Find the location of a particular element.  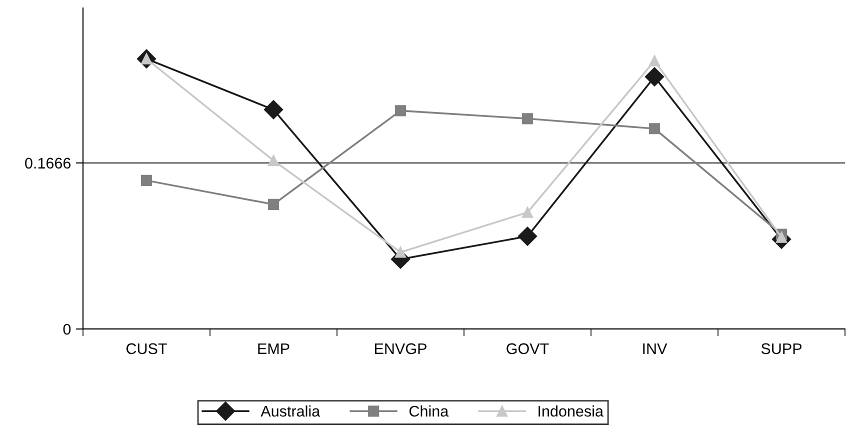

x-tick-label: GOVT is located at coordinates (527, 348).